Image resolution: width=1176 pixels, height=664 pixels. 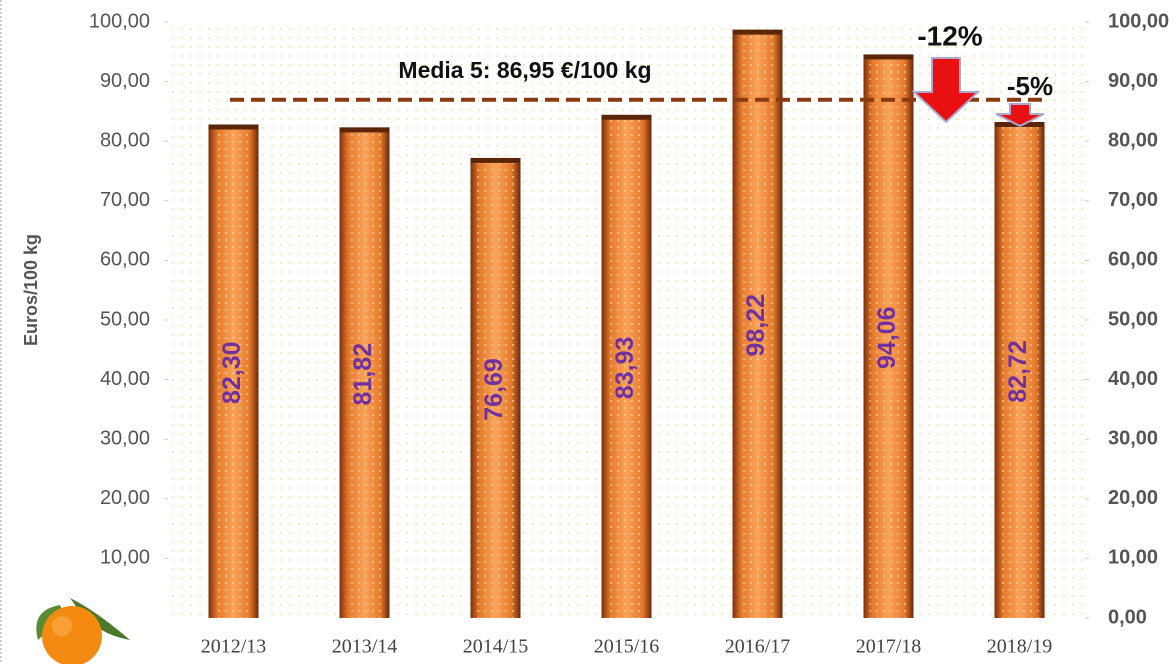 I want to click on y2-tick-label: 0,00, so click(x=1127, y=617).